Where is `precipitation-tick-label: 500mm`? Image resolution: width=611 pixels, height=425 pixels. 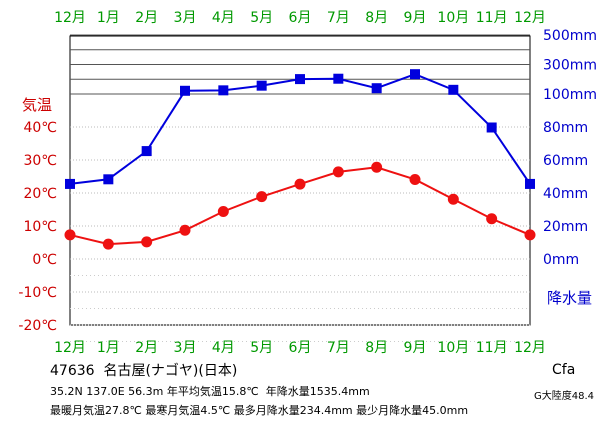
precipitation-tick-label: 500mm is located at coordinates (570, 36).